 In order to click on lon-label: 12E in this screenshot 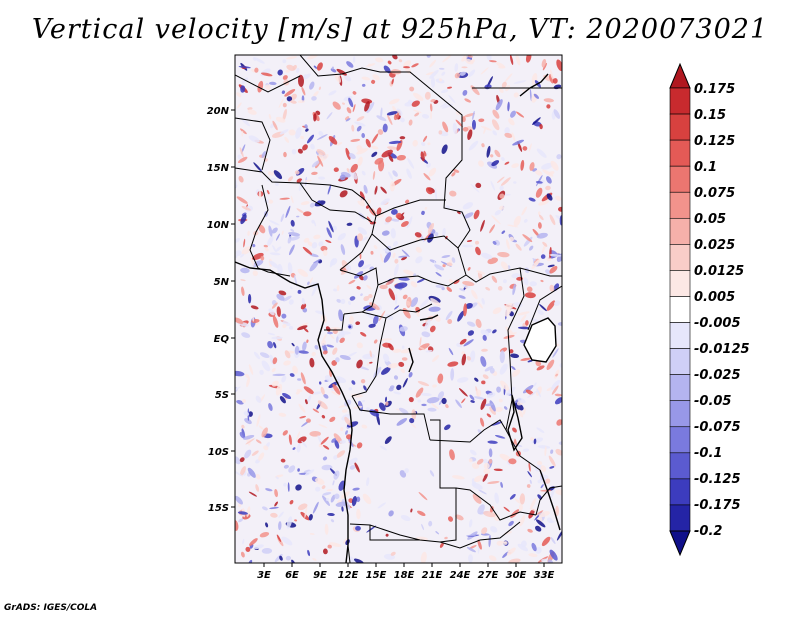, I will do `click(348, 575)`.